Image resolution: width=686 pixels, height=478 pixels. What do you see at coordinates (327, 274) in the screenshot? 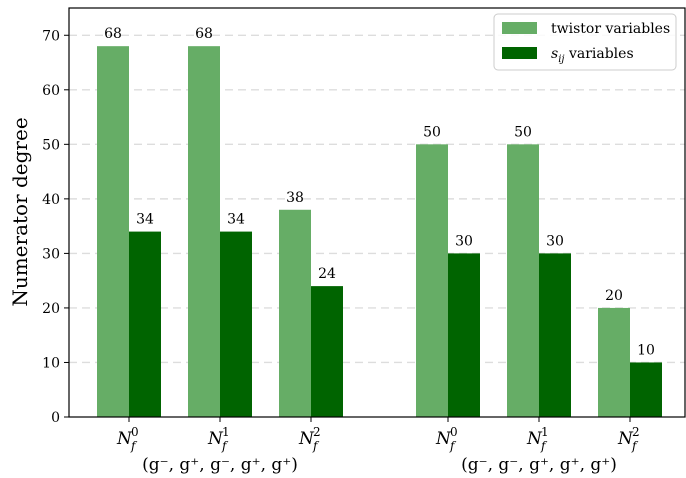
I see `data-label: 24` at bounding box center [327, 274].